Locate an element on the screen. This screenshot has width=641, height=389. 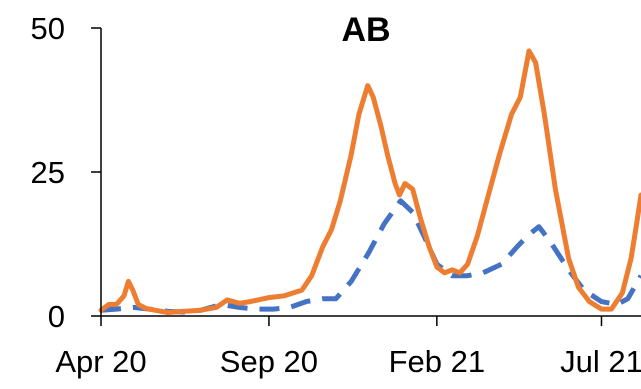
y-tick-label: 0 is located at coordinates (56, 316).